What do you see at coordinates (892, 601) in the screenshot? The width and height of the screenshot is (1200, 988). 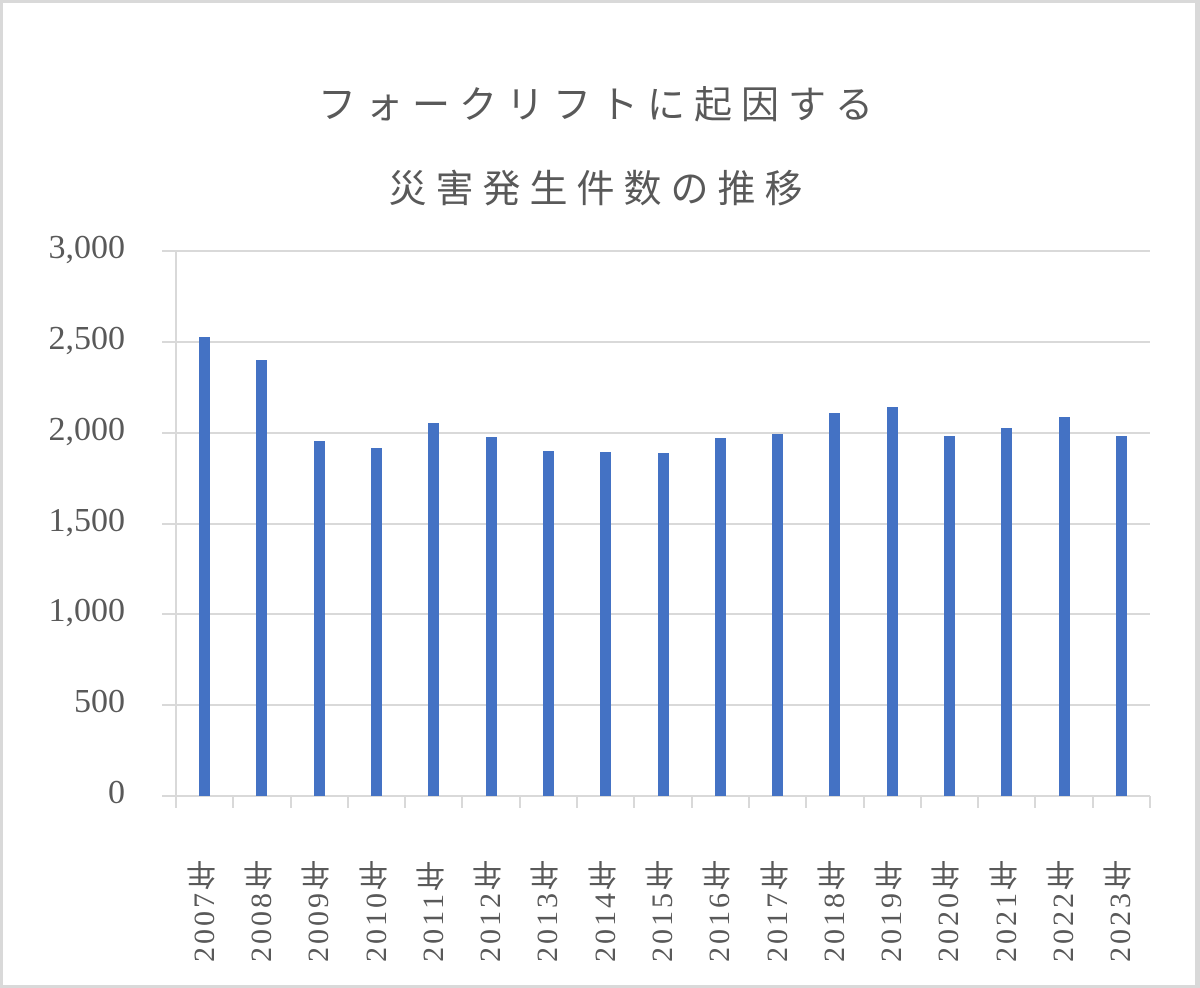 I see `bar-2019年` at bounding box center [892, 601].